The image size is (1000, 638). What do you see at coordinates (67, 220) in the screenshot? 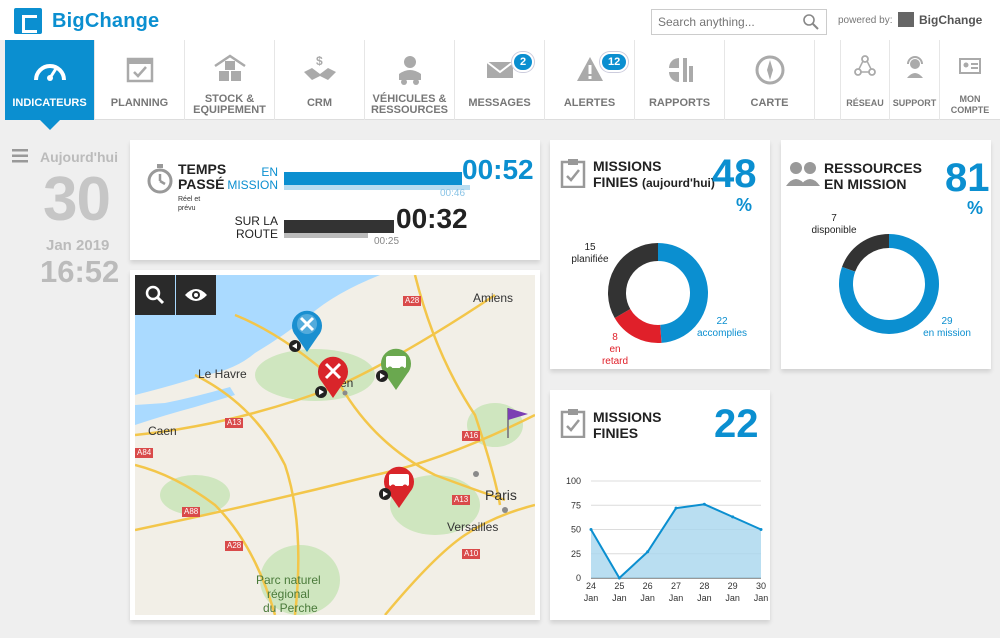
I see `date-panel: Aujourd'hui 30 Jan 2019 16:52` at bounding box center [67, 220].